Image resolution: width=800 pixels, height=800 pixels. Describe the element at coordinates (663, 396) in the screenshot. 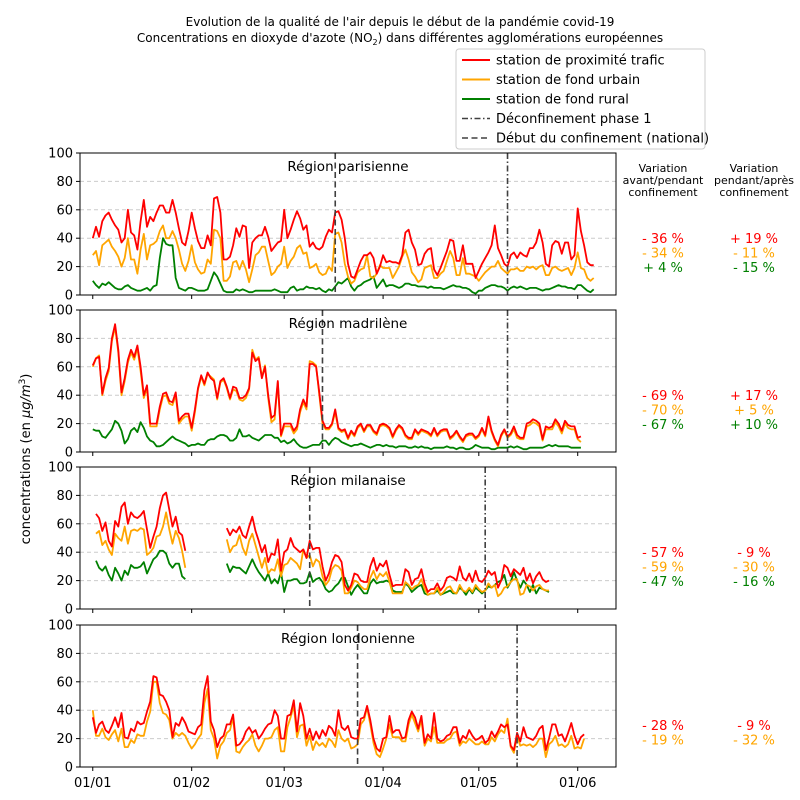

I see `variation-before-during-trafic: - 69 %` at that location.